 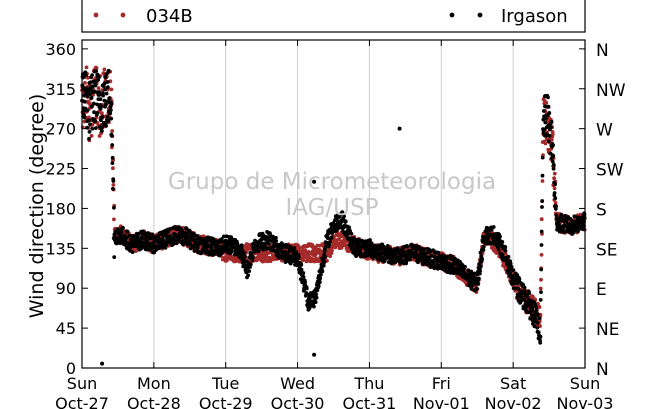 I want to click on y-tick-label: 225, so click(x=60, y=169).